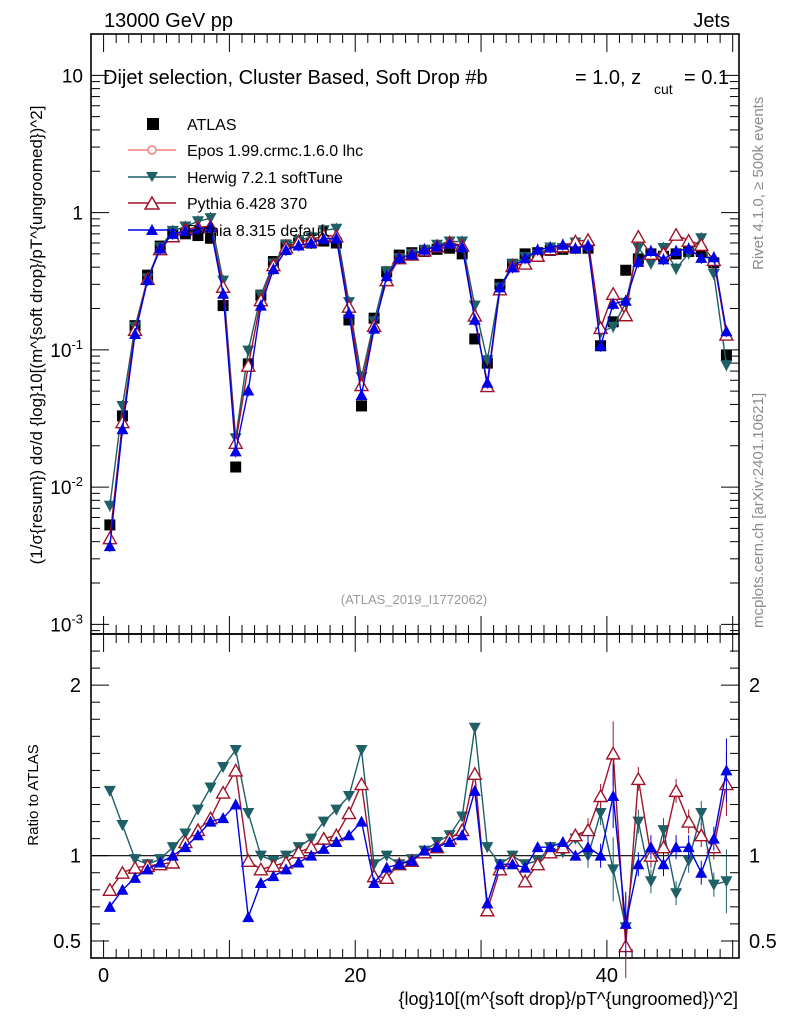  I want to click on y-tick-label-top: 10⁻², so click(66, 486).